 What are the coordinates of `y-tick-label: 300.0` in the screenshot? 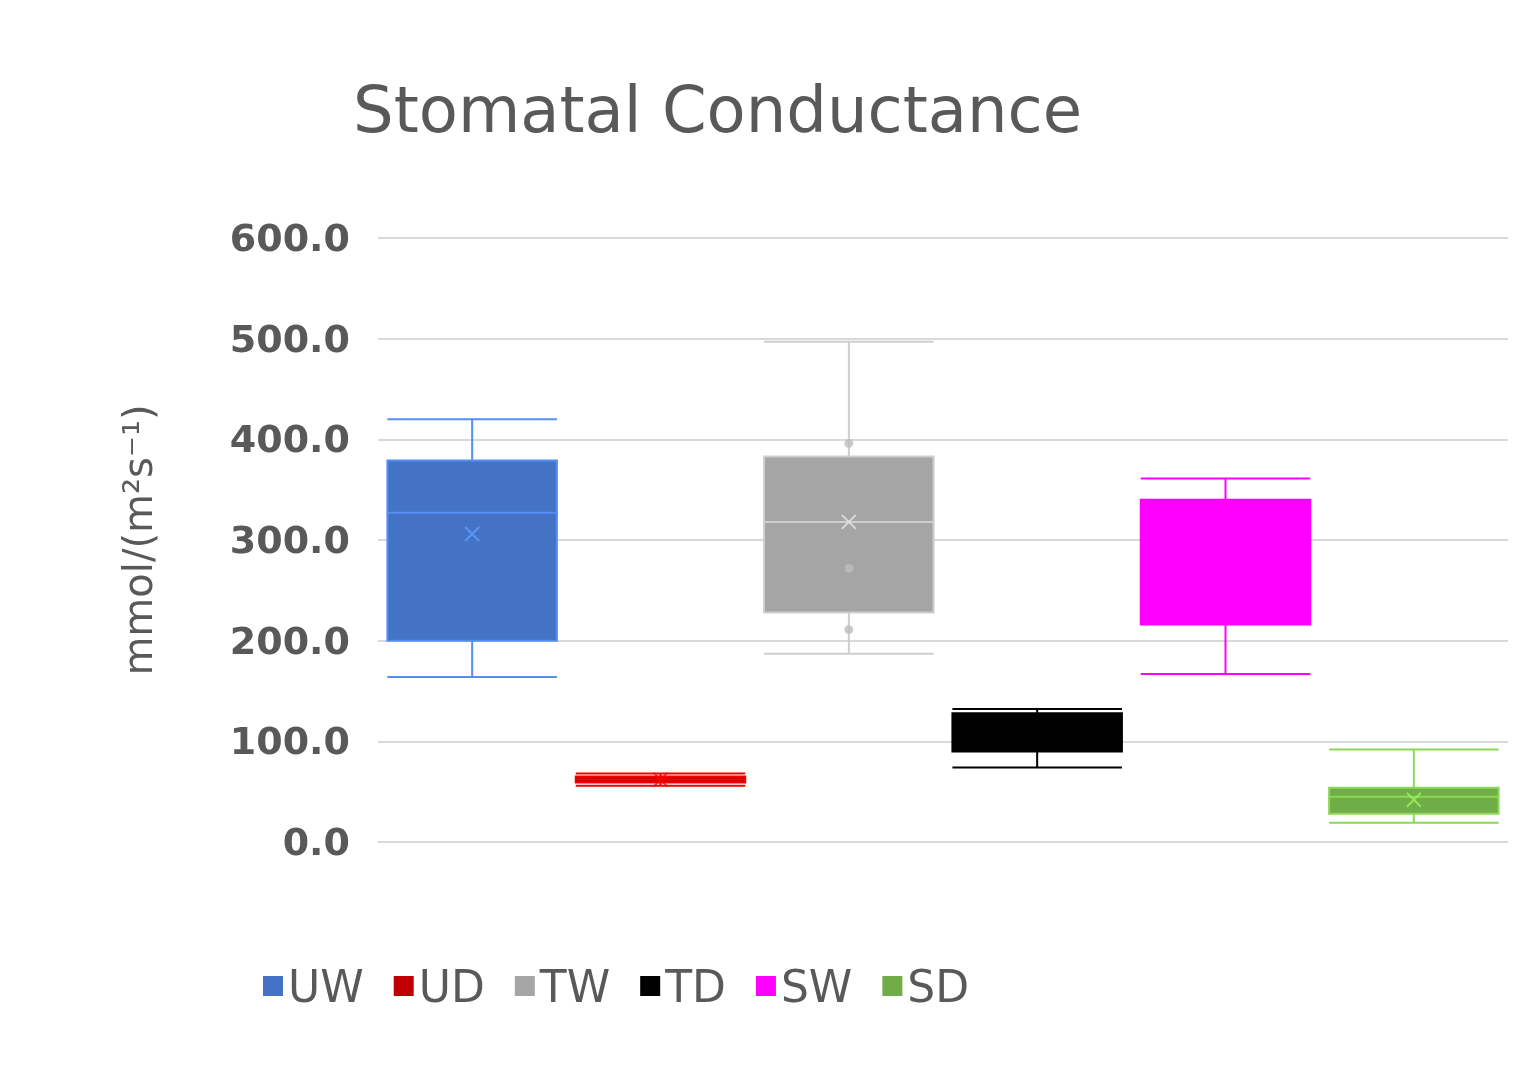 It's located at (289, 540).